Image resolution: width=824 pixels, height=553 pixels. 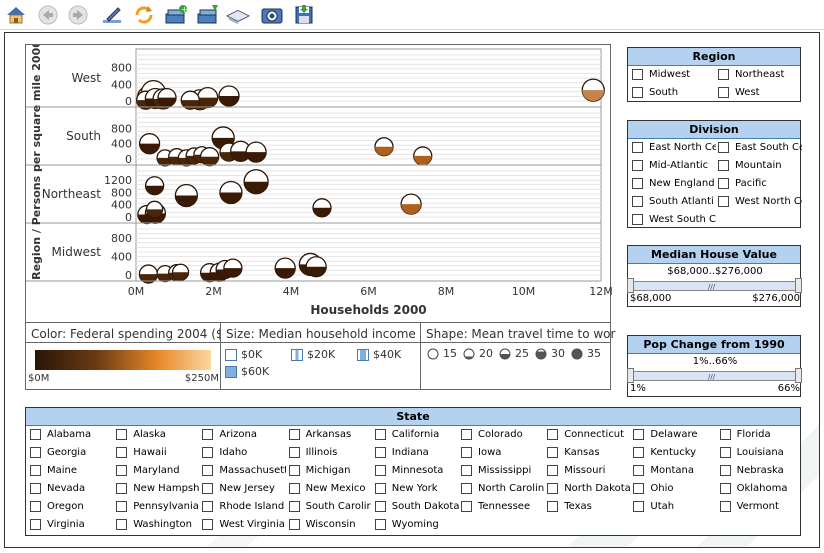 I want to click on back-icon, so click(x=48, y=15).